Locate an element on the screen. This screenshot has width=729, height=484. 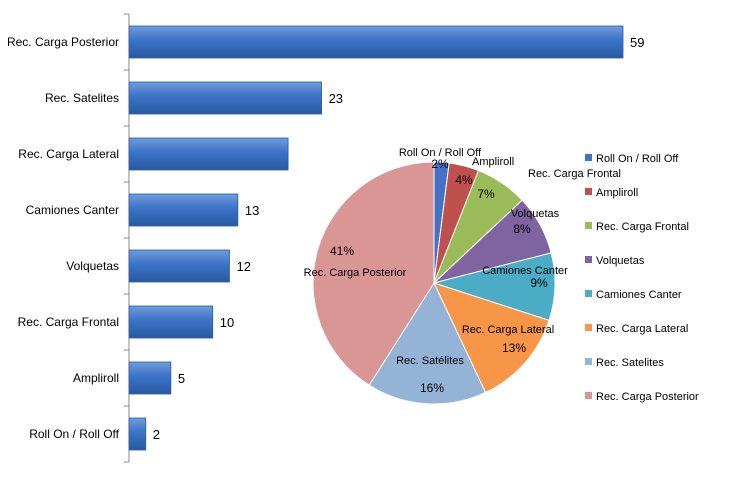
legend-entry-label: Rec. Carga Lateral is located at coordinates (642, 329).